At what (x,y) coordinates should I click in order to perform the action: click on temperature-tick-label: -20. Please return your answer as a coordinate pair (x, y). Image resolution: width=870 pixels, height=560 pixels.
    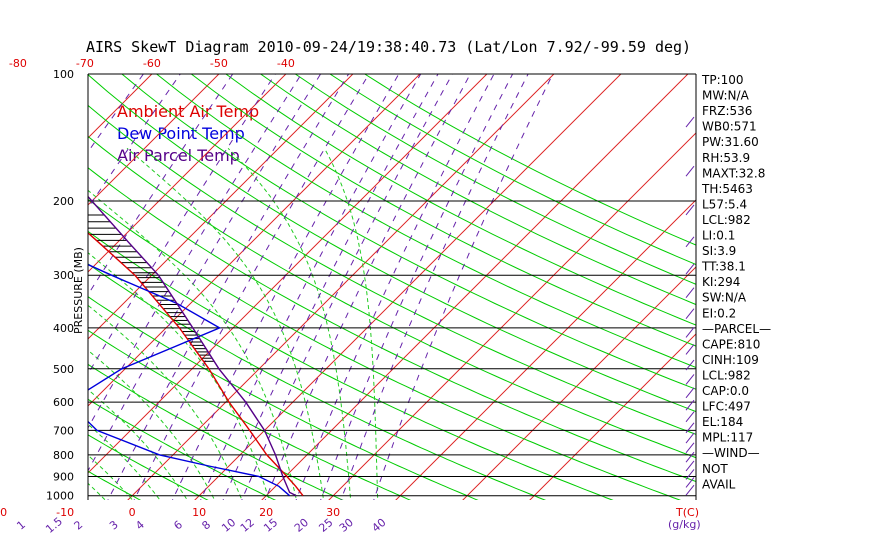
    Looking at the image, I should click on (3, 512).